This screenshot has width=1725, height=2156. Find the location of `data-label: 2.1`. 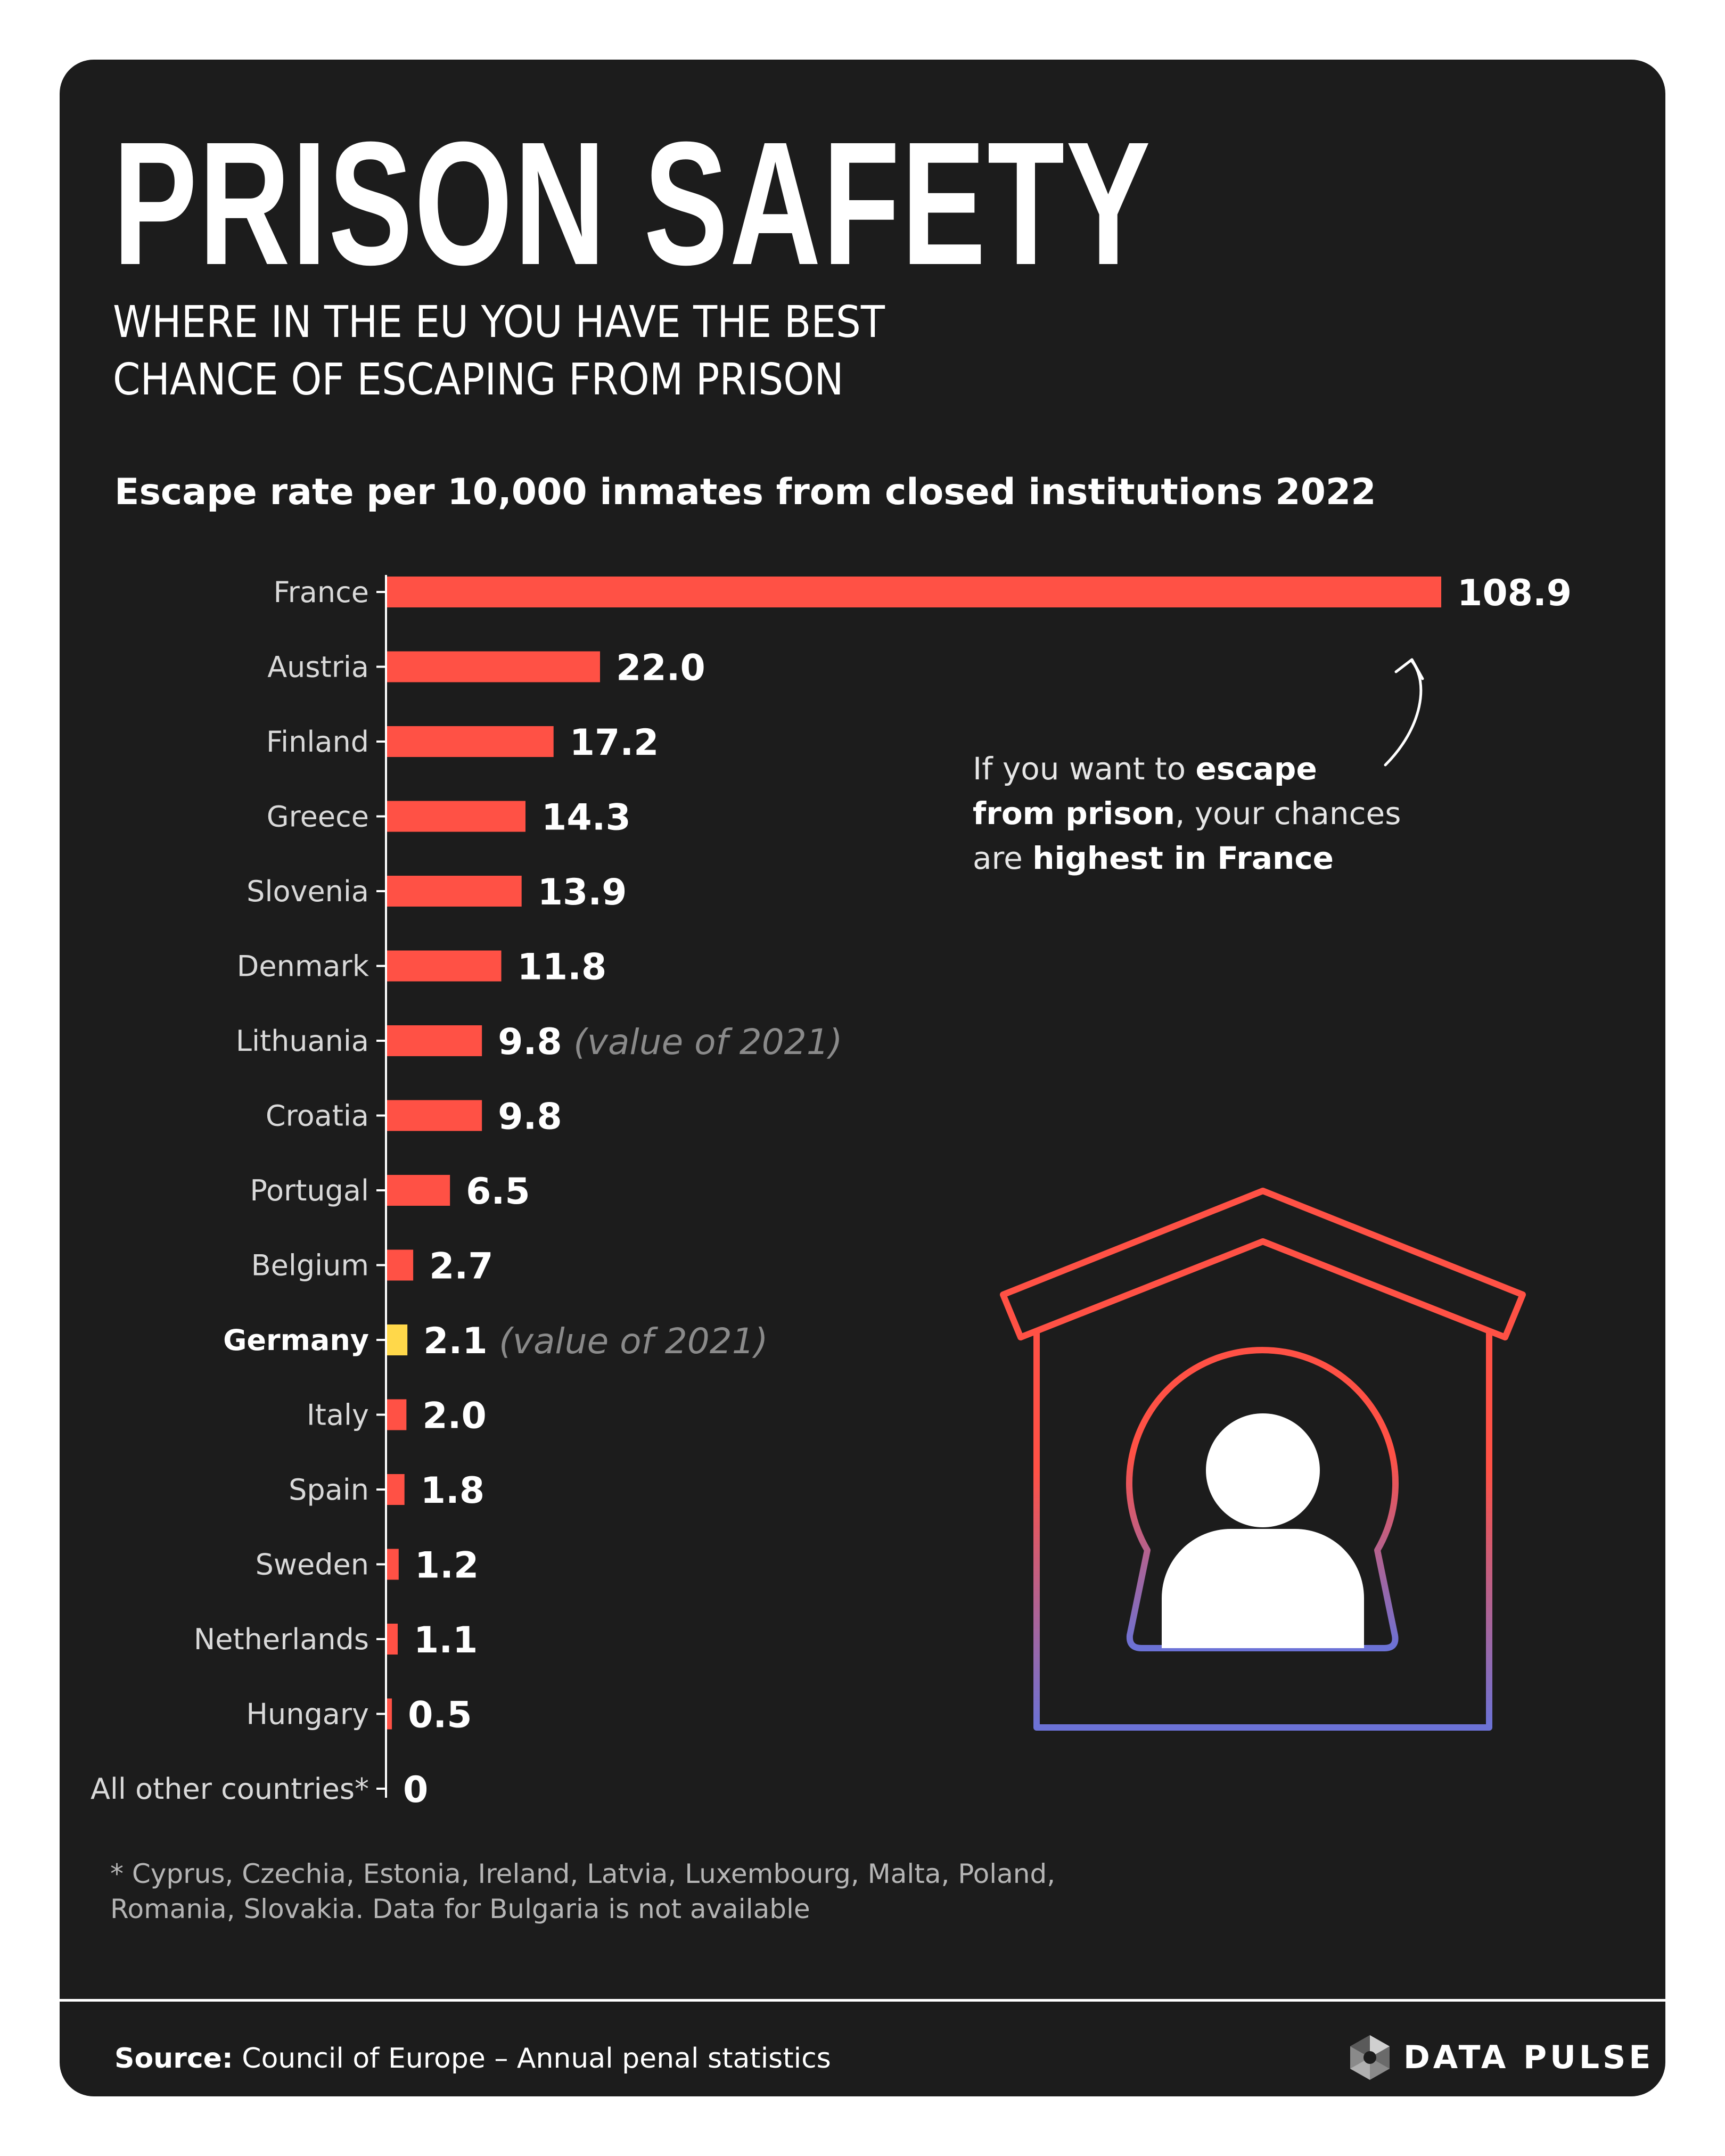

data-label: 2.1 is located at coordinates (455, 1341).